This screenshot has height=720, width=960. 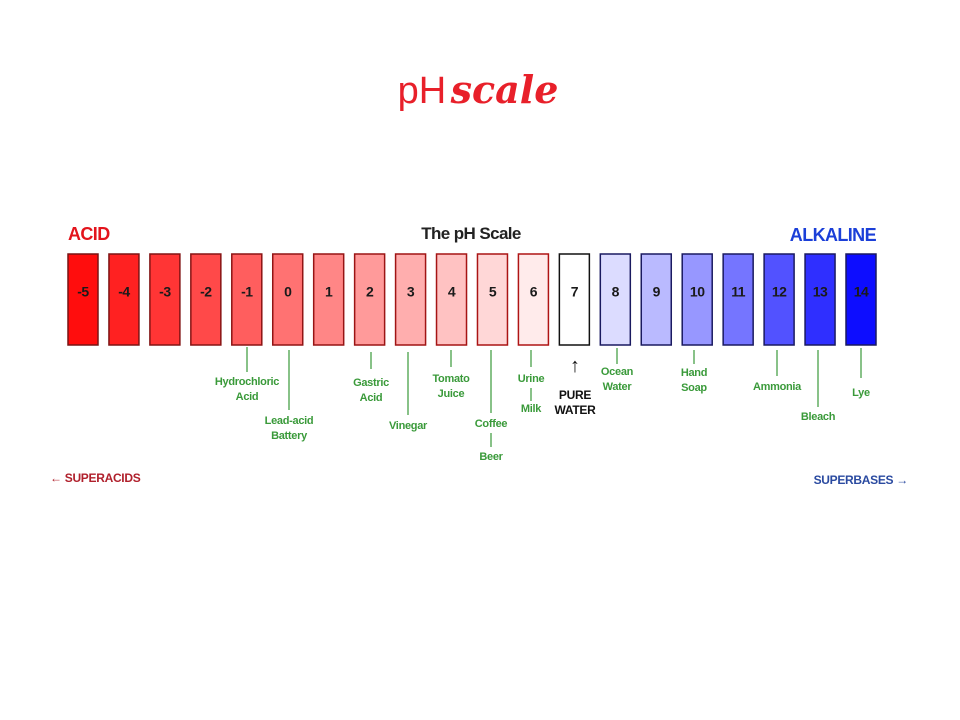 I want to click on annotation-text: Hand, so click(x=694, y=373).